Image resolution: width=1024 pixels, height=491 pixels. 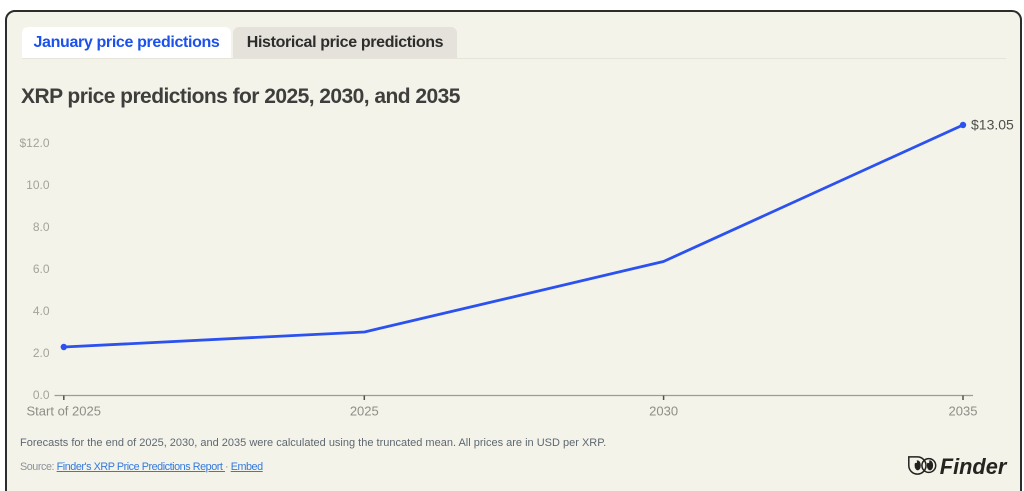 I want to click on svg-text: 8.0, so click(x=41, y=227).